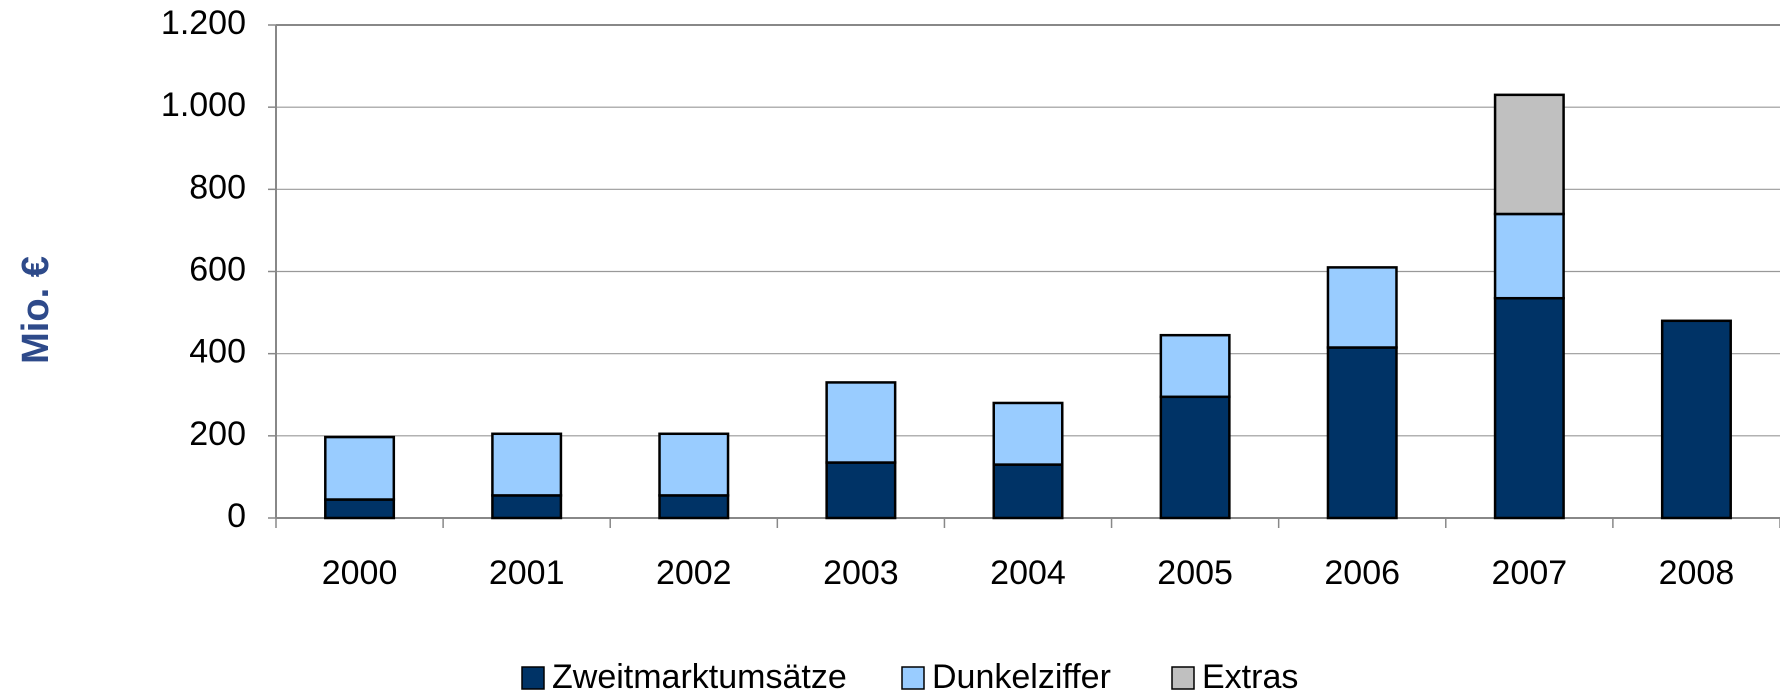  I want to click on x-tick-label: 2001, so click(527, 573).